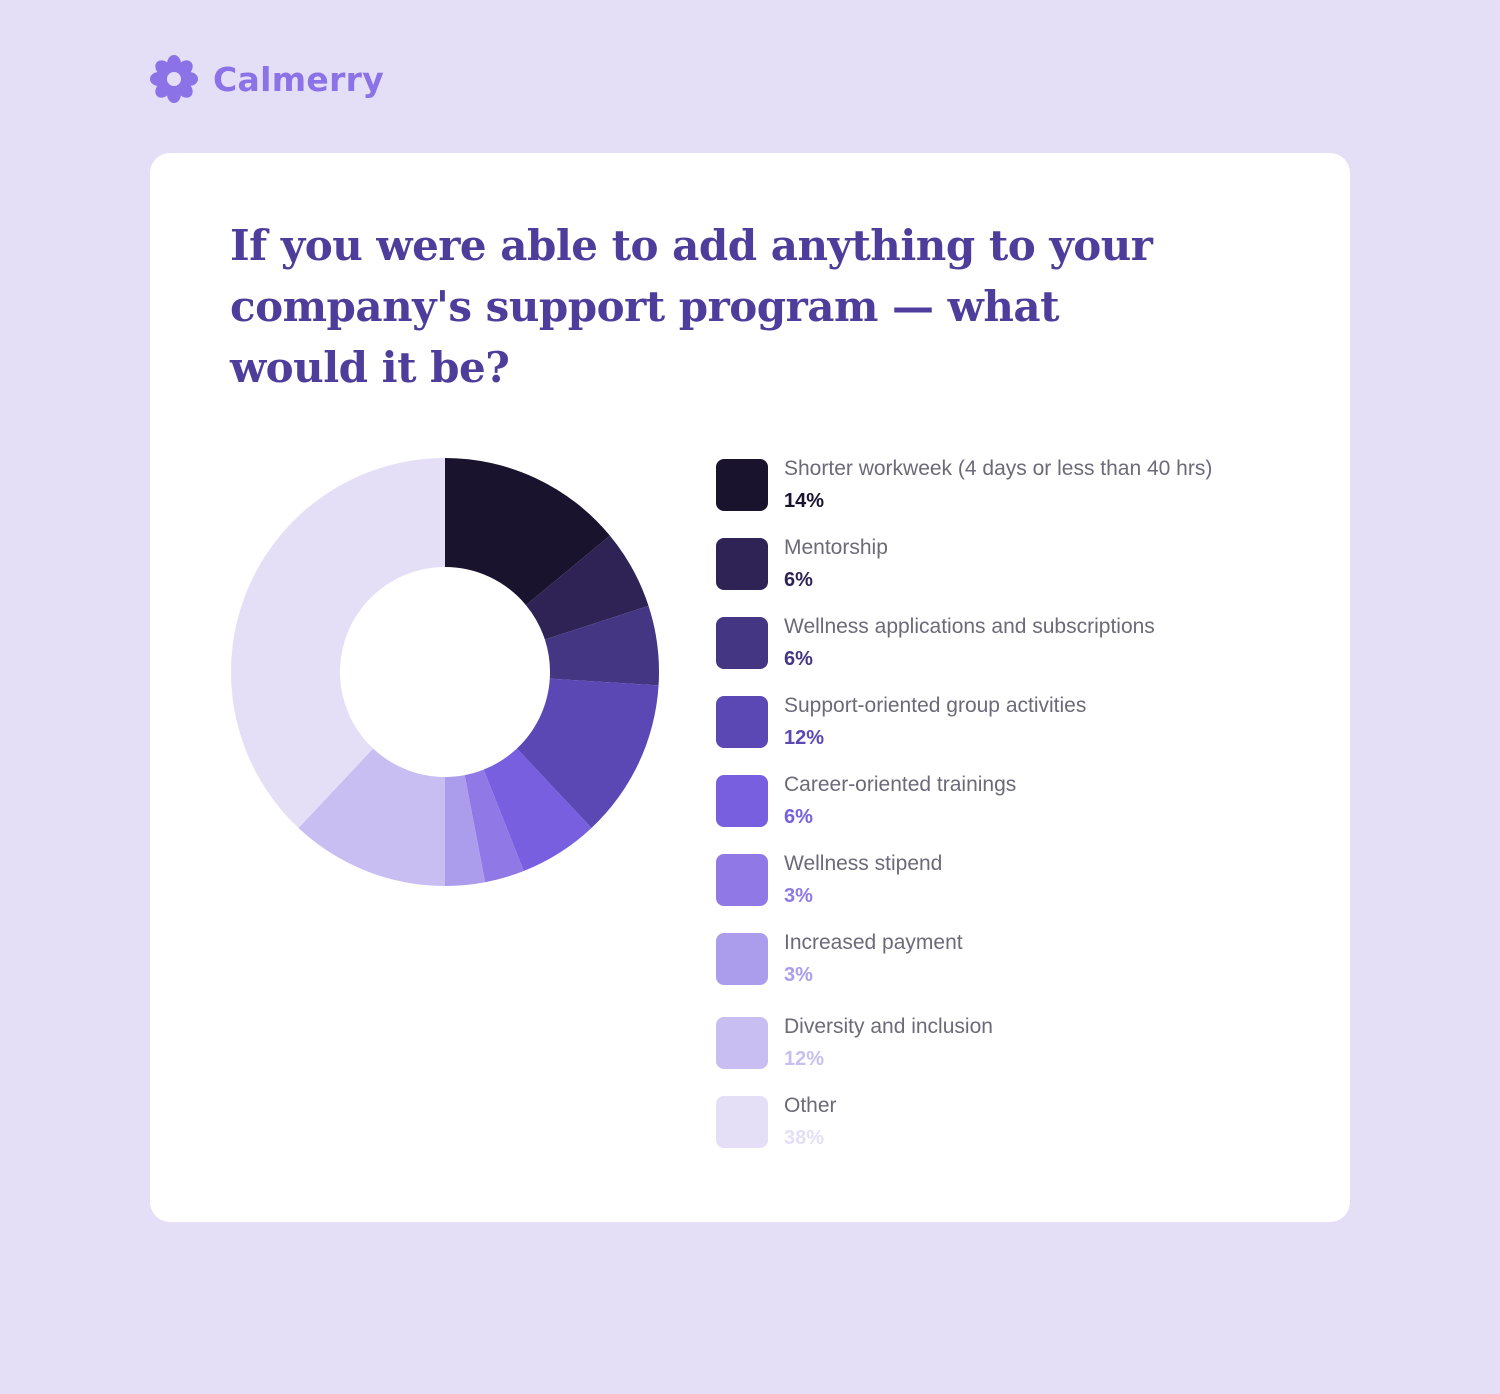 Image resolution: width=1500 pixels, height=1394 pixels. What do you see at coordinates (804, 1138) in the screenshot?
I see `legend-value: 38%` at bounding box center [804, 1138].